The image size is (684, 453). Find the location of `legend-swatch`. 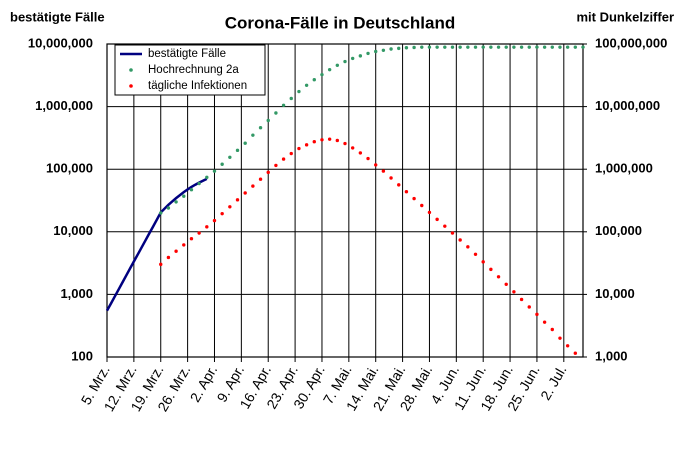

legend-swatch is located at coordinates (131, 70).